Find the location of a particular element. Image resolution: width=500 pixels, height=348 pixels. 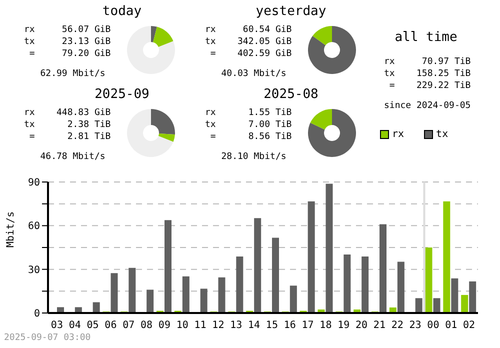

x-tick-label: 13 is located at coordinates (236, 326).